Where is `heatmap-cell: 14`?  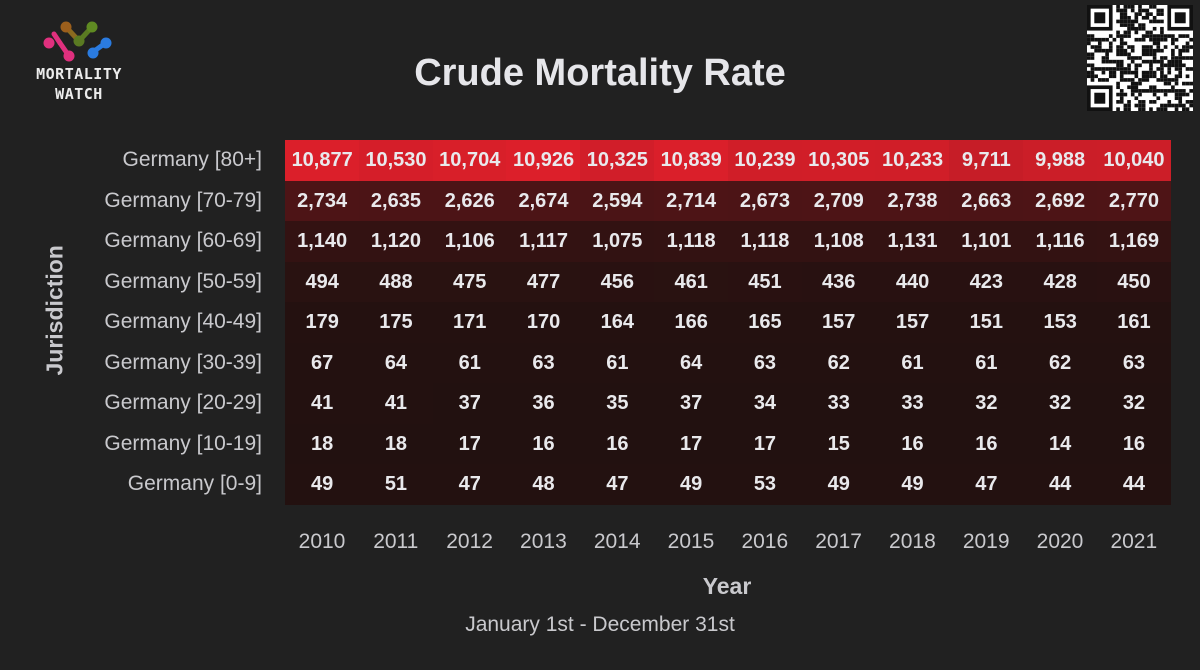
heatmap-cell: 14 is located at coordinates (1060, 444).